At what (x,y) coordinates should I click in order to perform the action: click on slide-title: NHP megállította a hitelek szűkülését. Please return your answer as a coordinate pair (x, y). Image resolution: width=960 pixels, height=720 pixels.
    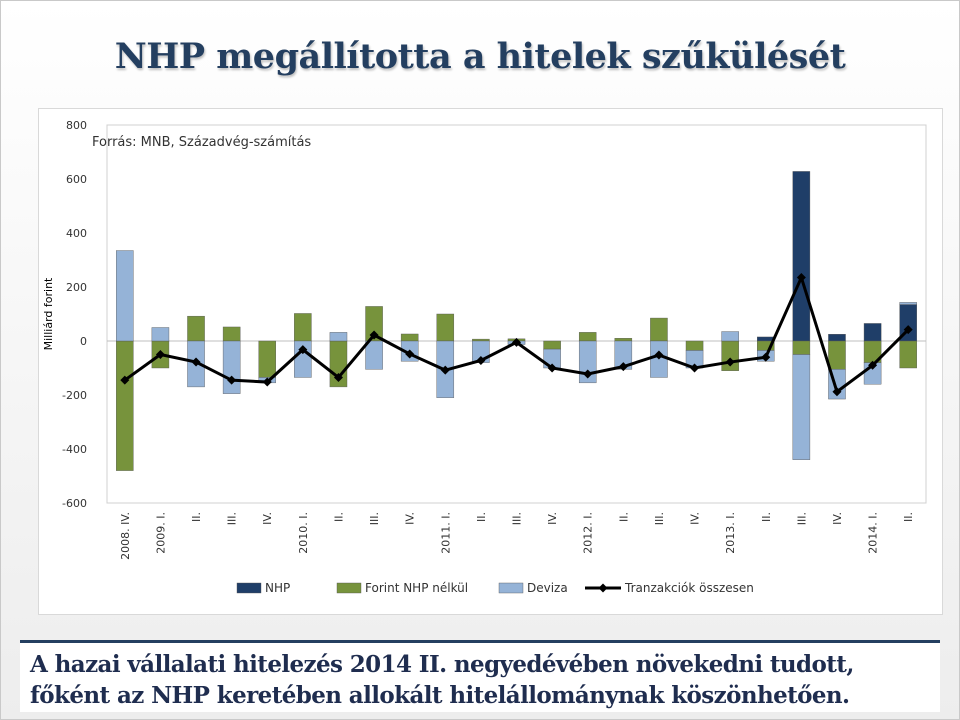
    Looking at the image, I should click on (480, 56).